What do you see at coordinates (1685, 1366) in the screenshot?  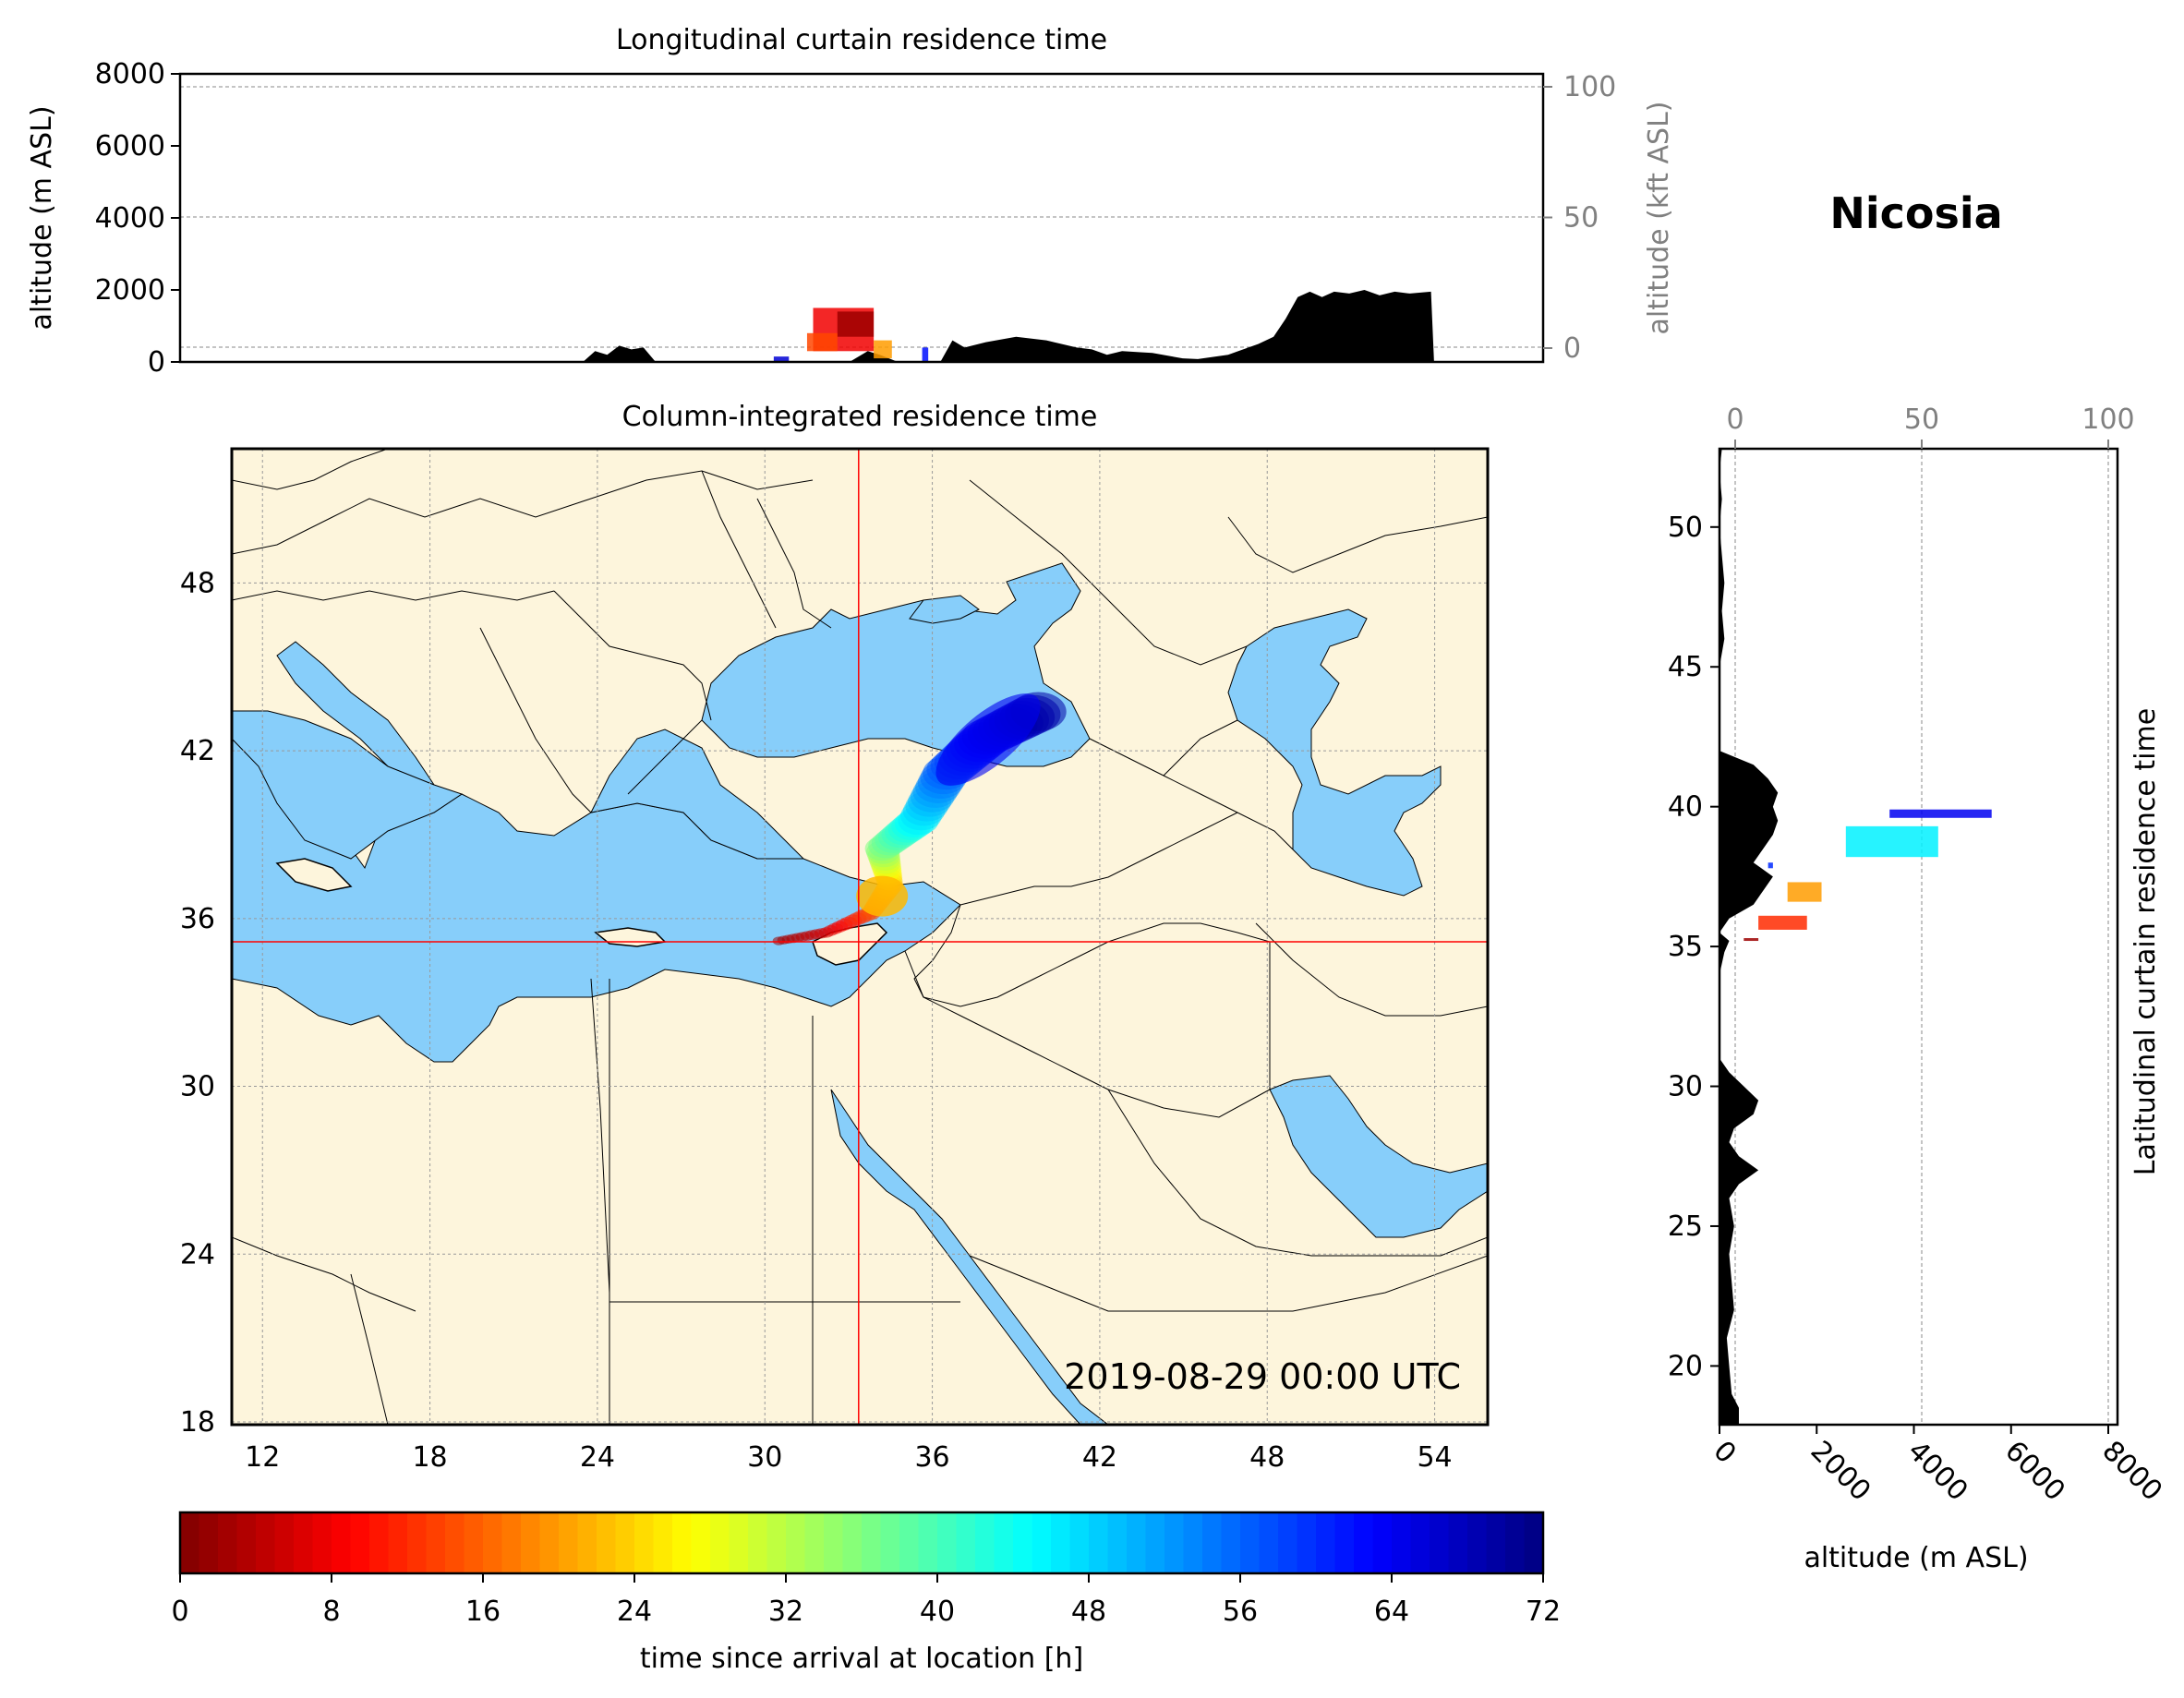 I see `lat-ytick-label: 20` at bounding box center [1685, 1366].